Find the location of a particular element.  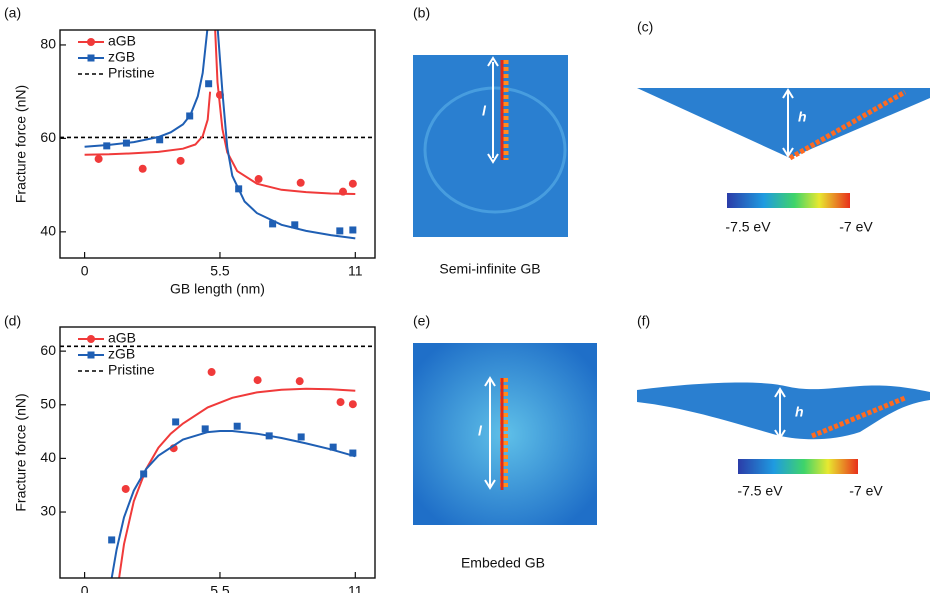

y-tick-label: 80 is located at coordinates (48, 44).